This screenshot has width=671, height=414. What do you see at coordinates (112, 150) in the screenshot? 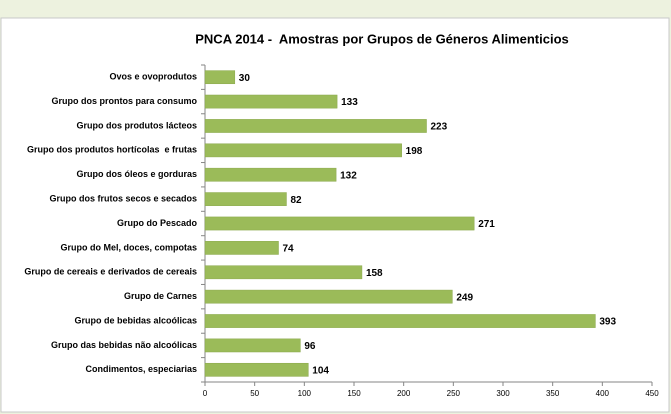
I see `y-tick-label: Grupo dos produtos hortícolas e frutas` at bounding box center [112, 150].